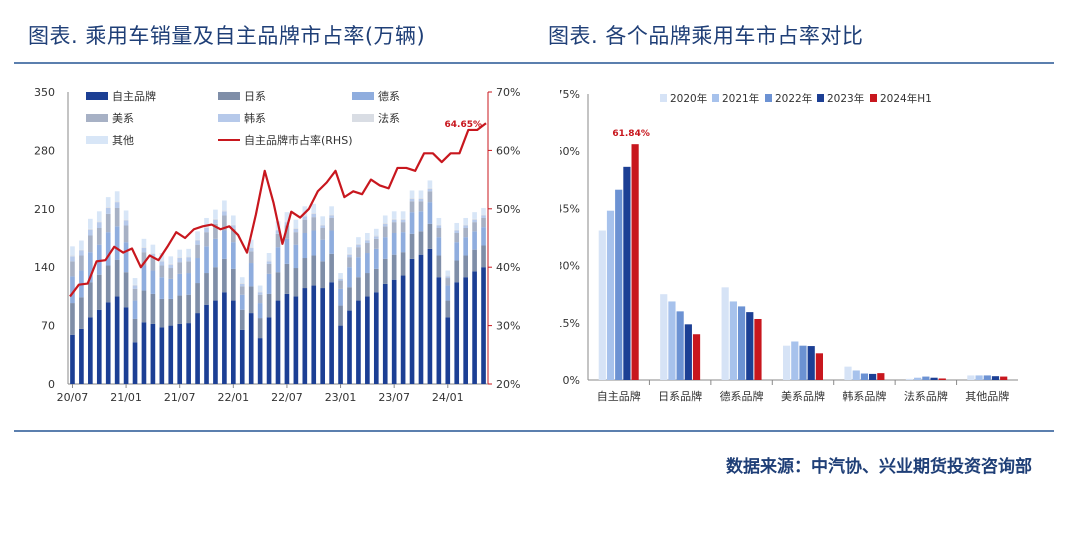 This screenshot has height=535, width=1080. What do you see at coordinates (534, 63) in the screenshot?
I see `top-divider` at bounding box center [534, 63].